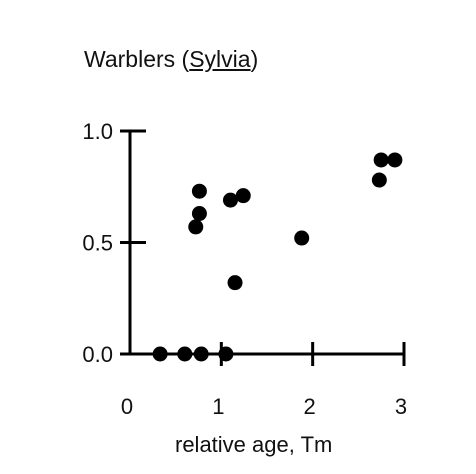  What do you see at coordinates (218, 406) in the screenshot?
I see `x-tick-label: 1` at bounding box center [218, 406].